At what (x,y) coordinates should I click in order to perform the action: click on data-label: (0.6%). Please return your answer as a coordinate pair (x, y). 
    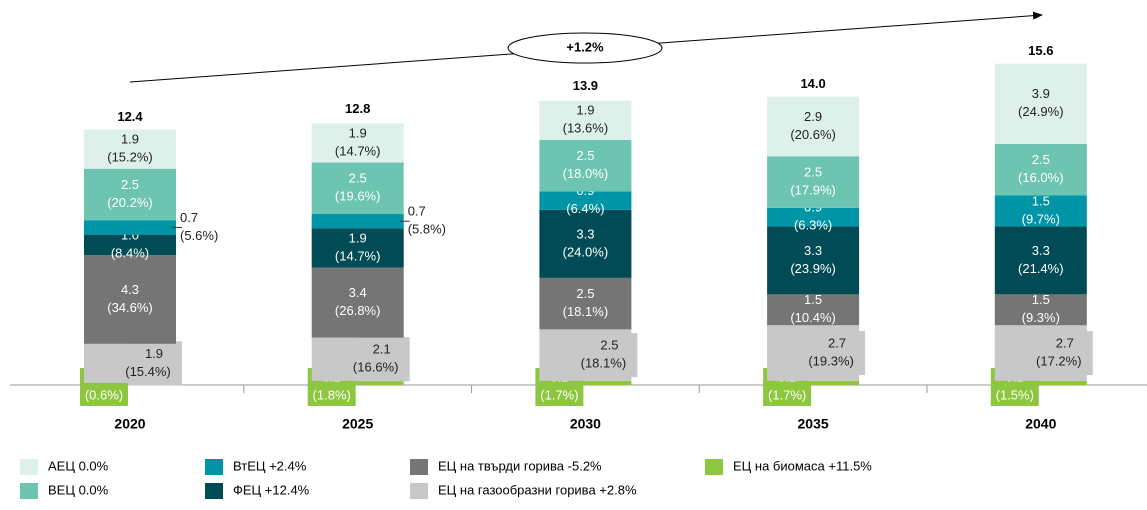
    Looking at the image, I should click on (104, 394).